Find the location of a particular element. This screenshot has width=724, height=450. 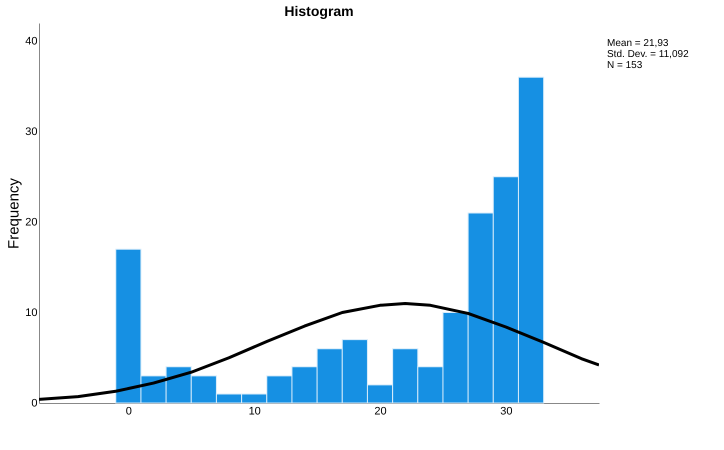

y-tick-label: 10 is located at coordinates (31, 313).